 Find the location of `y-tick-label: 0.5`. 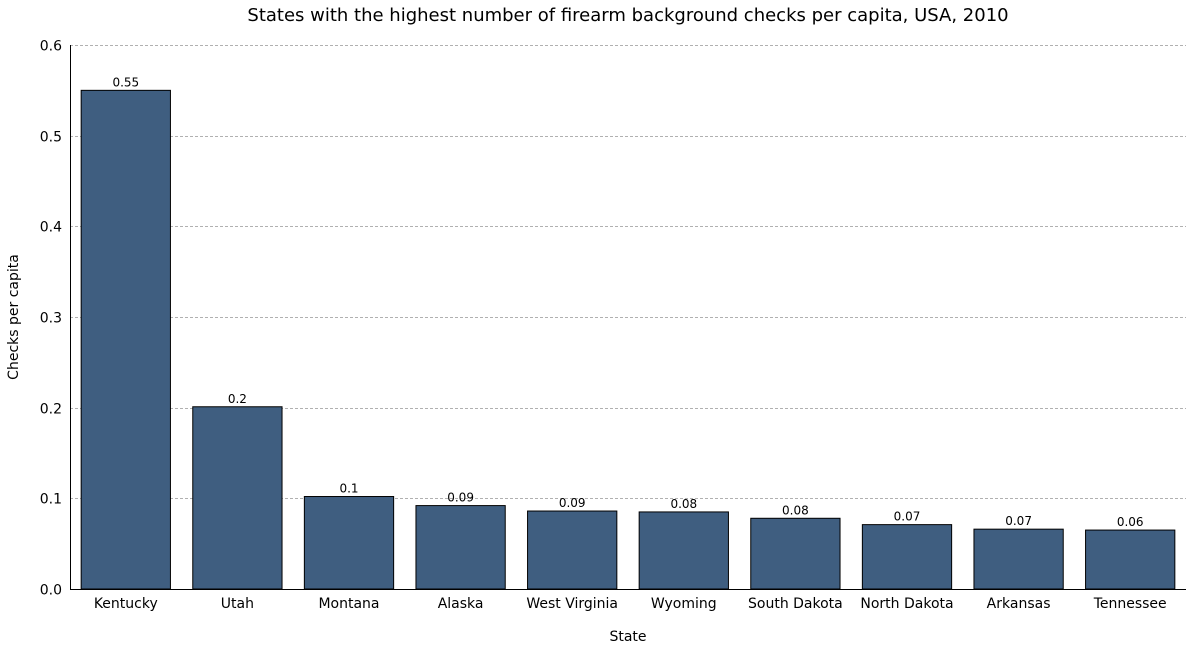

y-tick-label: 0.5 is located at coordinates (51, 138).